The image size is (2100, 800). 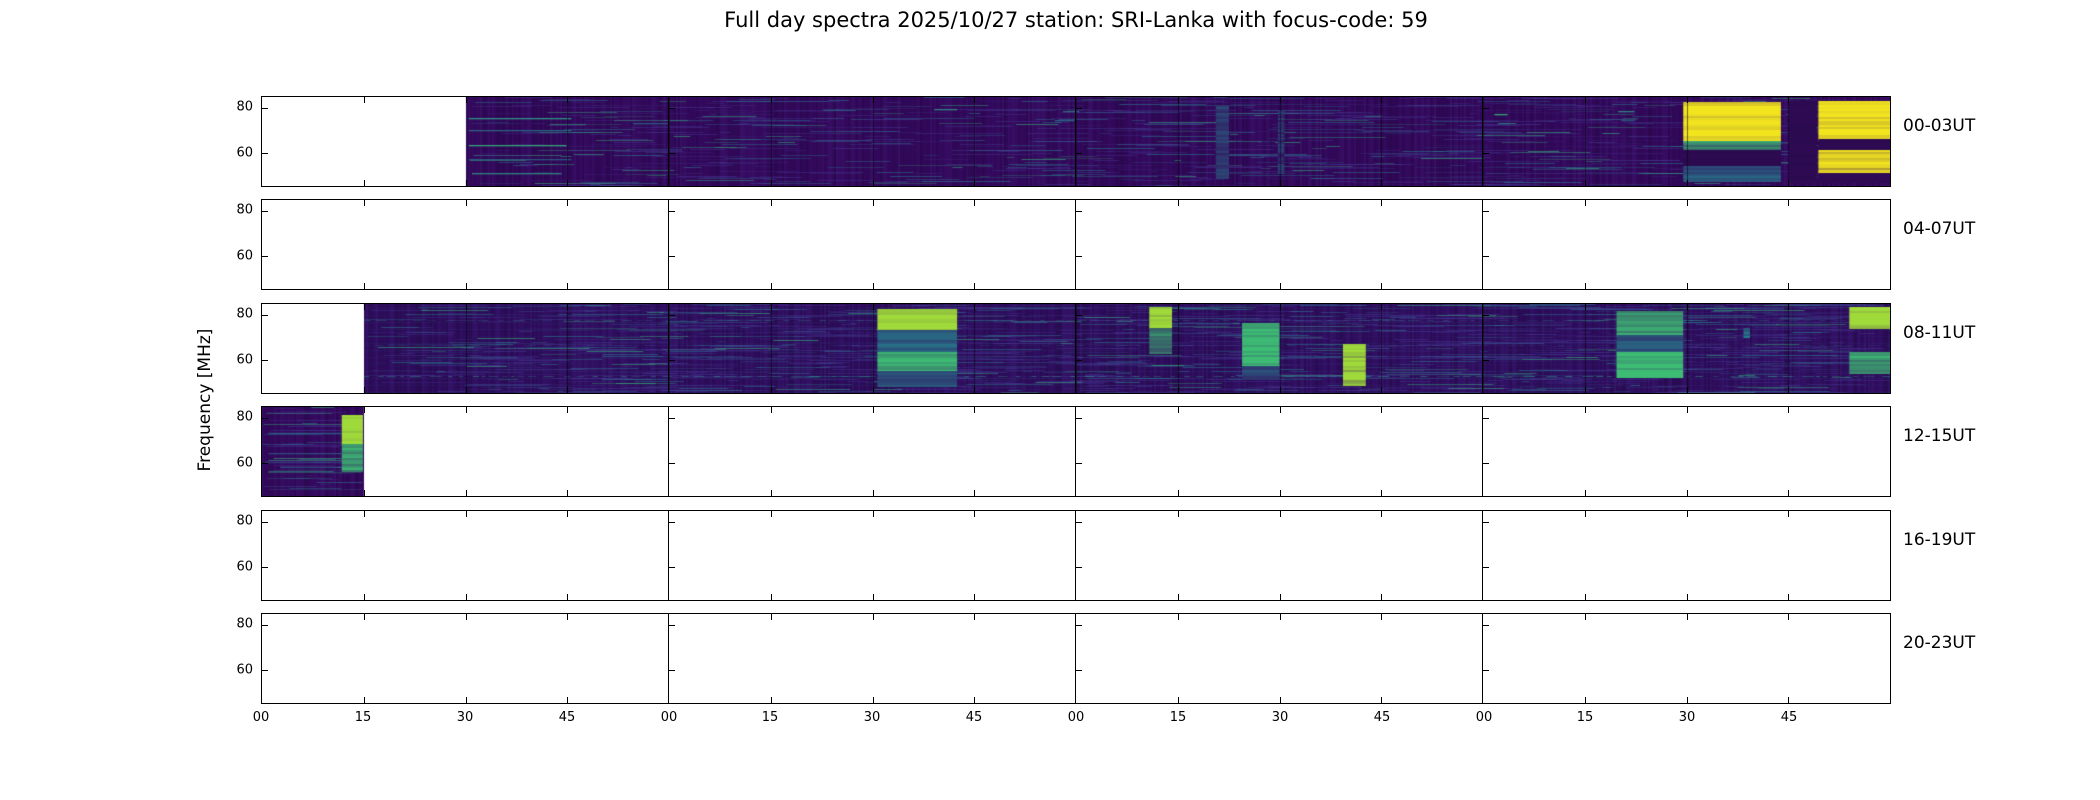 I want to click on spectrogram-row-00-03UT, so click(x=1076, y=141).